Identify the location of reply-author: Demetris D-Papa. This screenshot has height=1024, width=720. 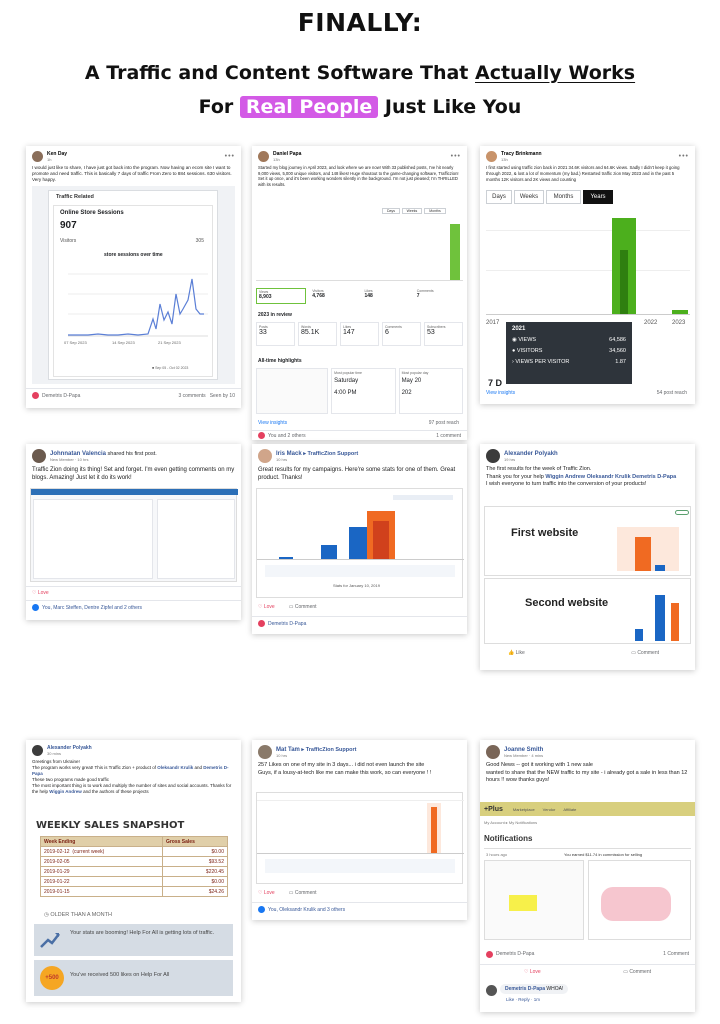
(525, 989).